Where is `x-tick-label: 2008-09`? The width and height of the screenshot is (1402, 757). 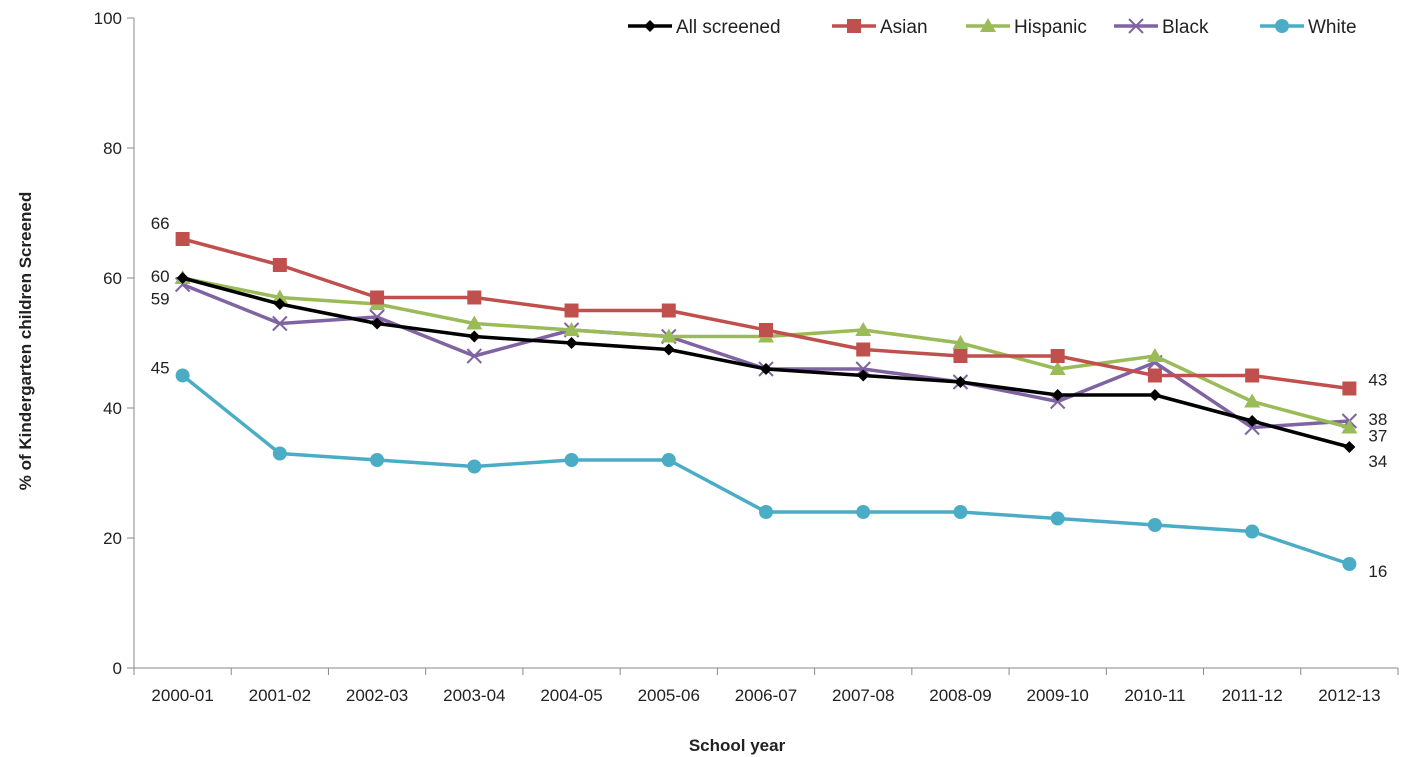 x-tick-label: 2008-09 is located at coordinates (960, 695).